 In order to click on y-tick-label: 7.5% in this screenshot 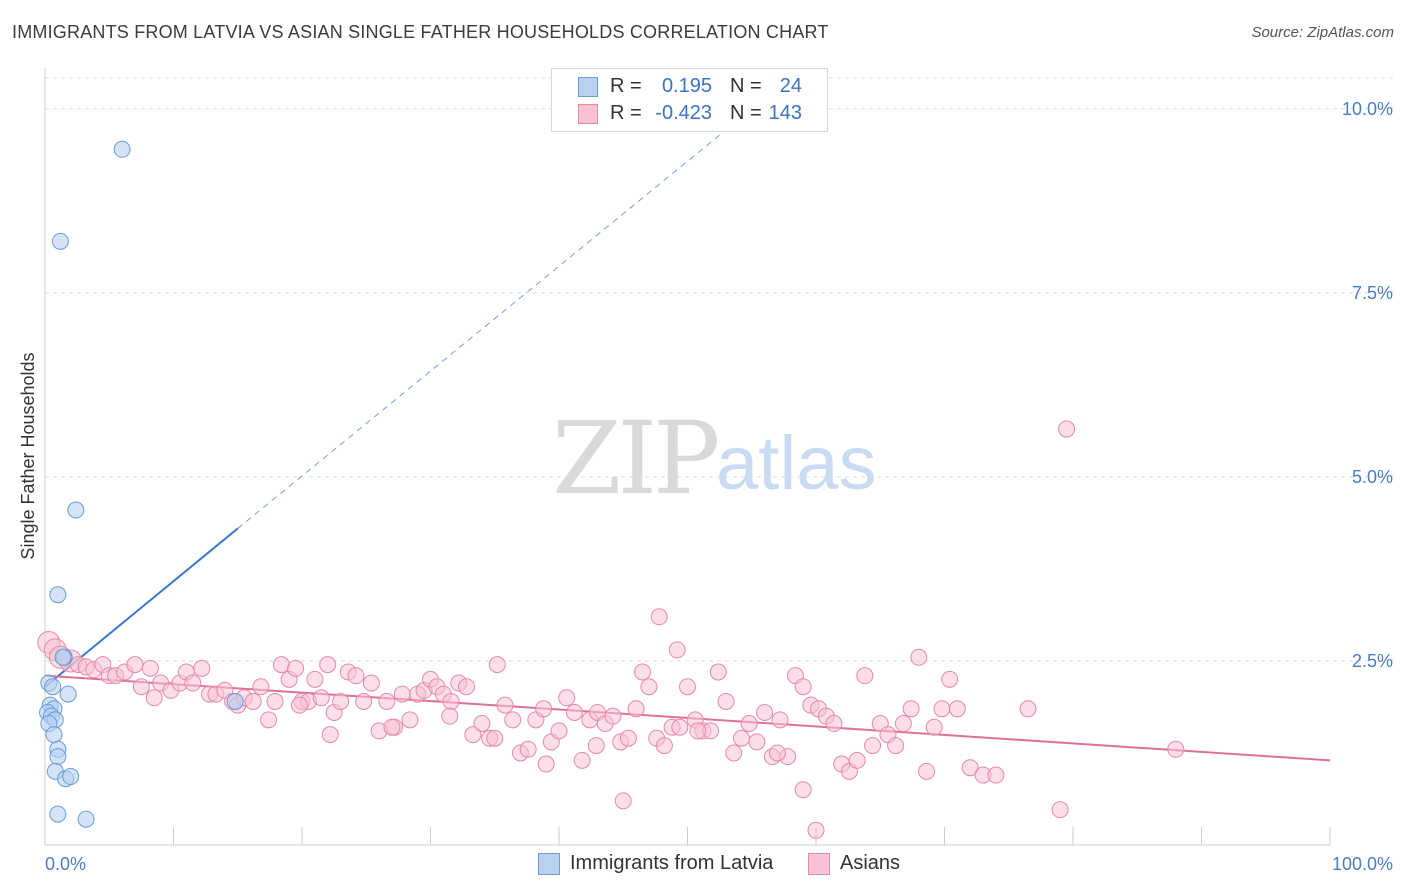, I will do `click(1372, 293)`.